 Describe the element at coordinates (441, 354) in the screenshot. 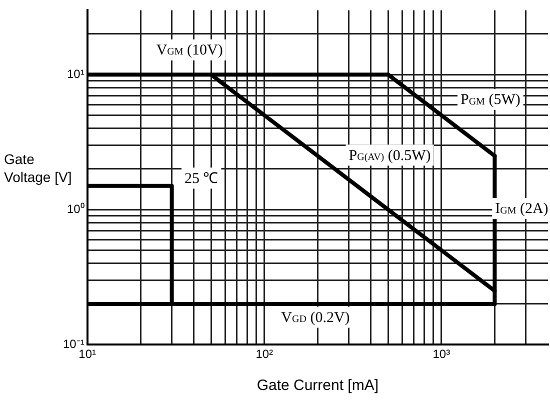

I see `x-tick-label: 10³` at that location.